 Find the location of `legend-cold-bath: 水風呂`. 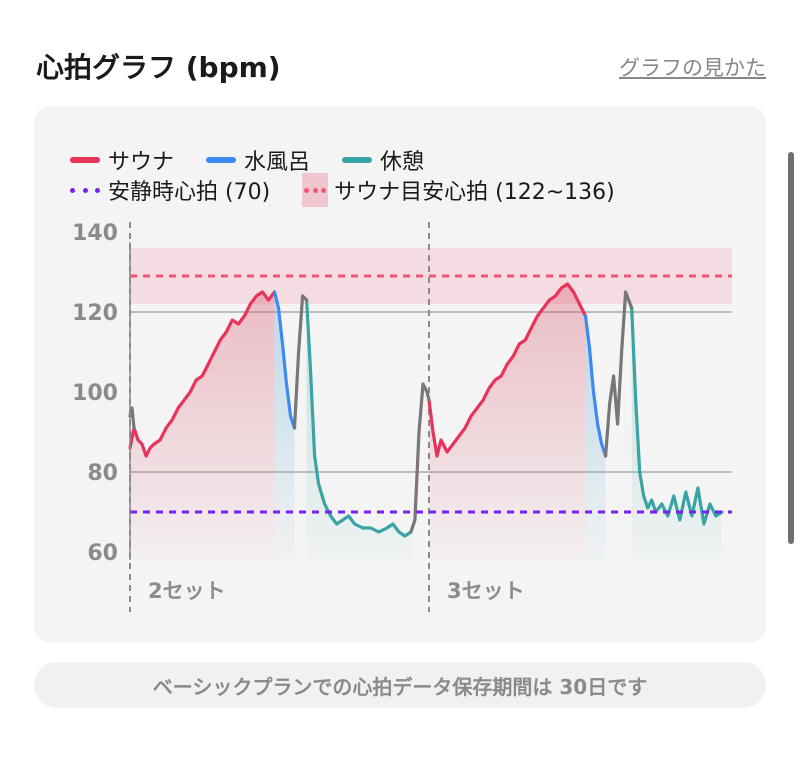

legend-cold-bath: 水風呂 is located at coordinates (258, 160).